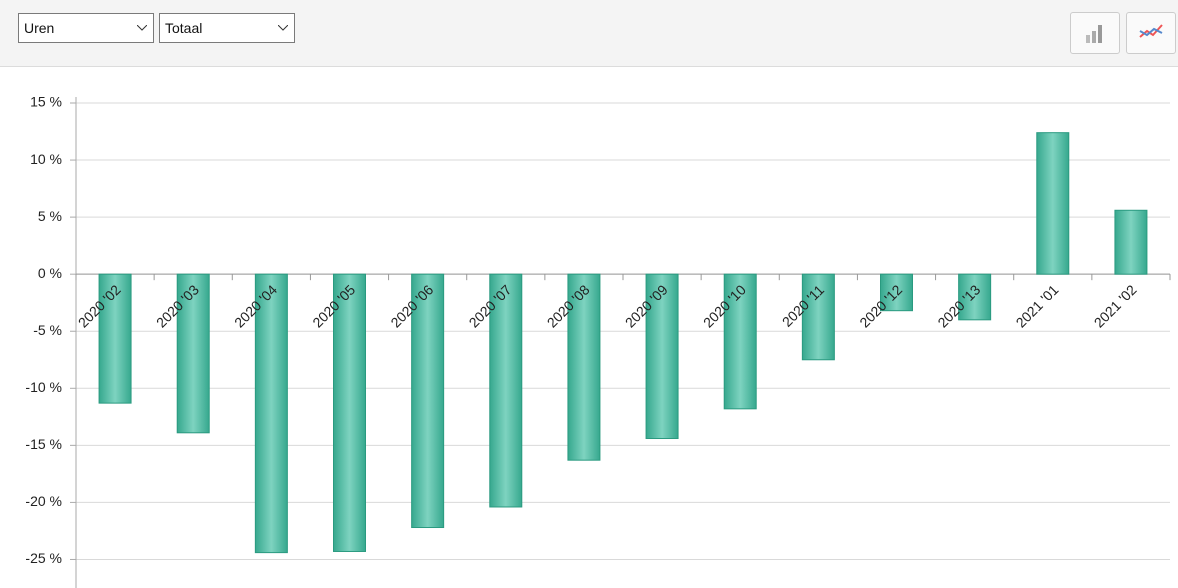 Image resolution: width=1178 pixels, height=588 pixels. What do you see at coordinates (184, 28) in the screenshot?
I see `select-text: Totaal` at bounding box center [184, 28].